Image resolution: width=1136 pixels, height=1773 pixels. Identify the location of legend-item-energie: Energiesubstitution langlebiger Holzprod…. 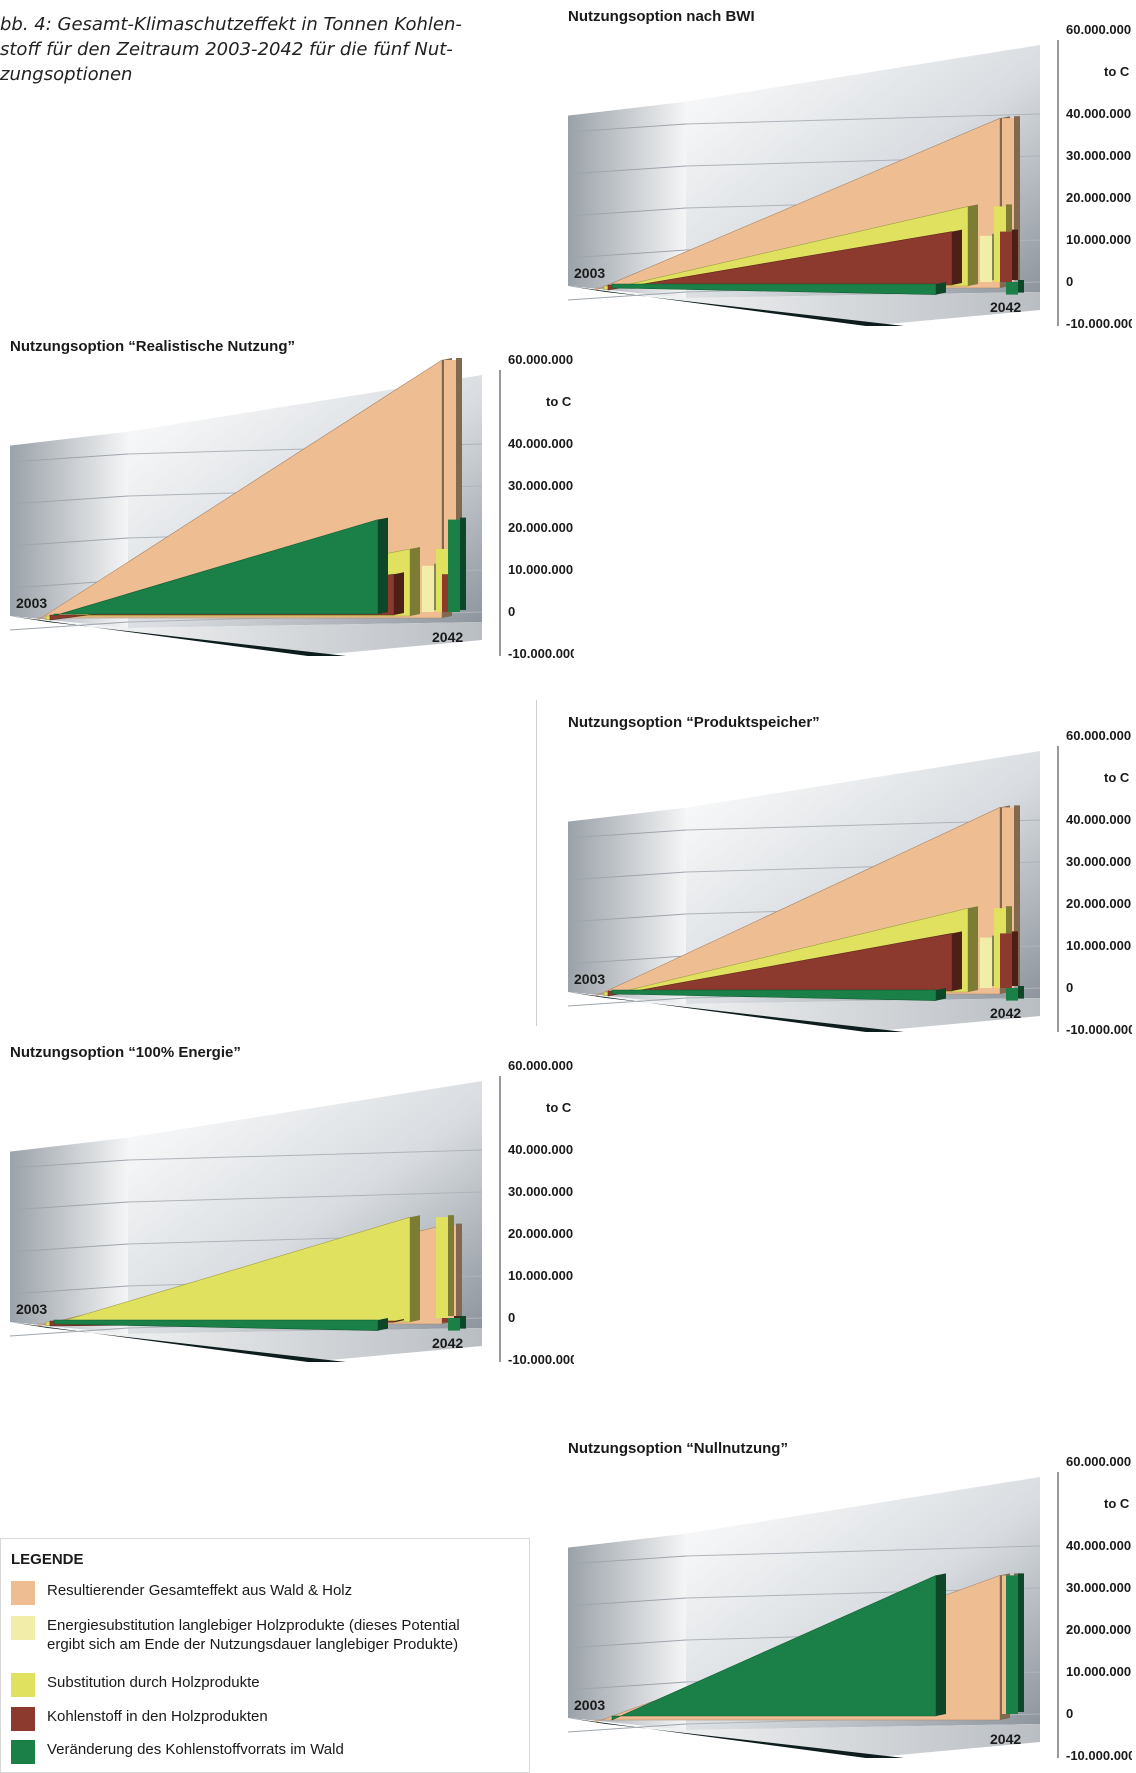
(264, 1635).